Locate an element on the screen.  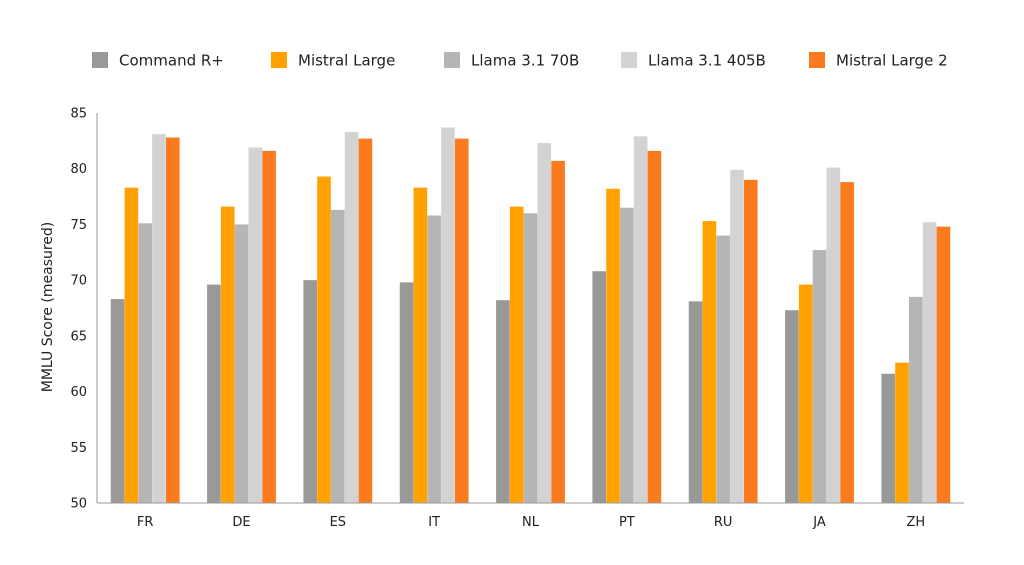
y-tick-label-60: 60 is located at coordinates (78, 392).